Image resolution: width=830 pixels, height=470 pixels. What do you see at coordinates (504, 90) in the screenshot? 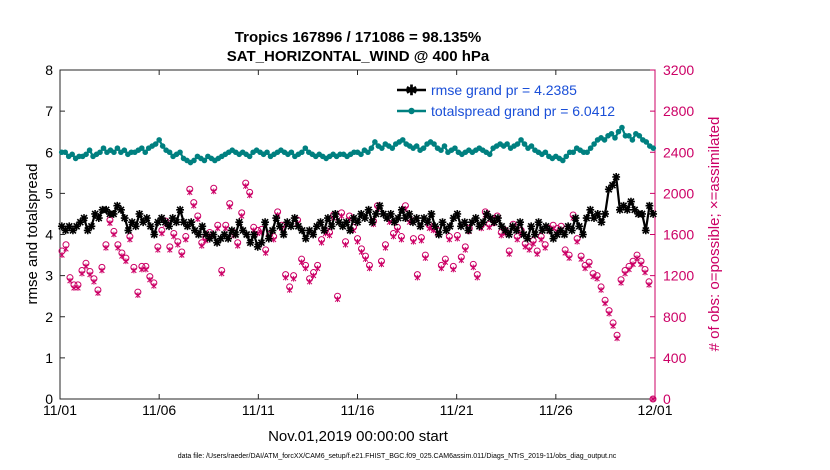
I see `legend-rmse-label: rmse grand pr = 4.2385` at bounding box center [504, 90].